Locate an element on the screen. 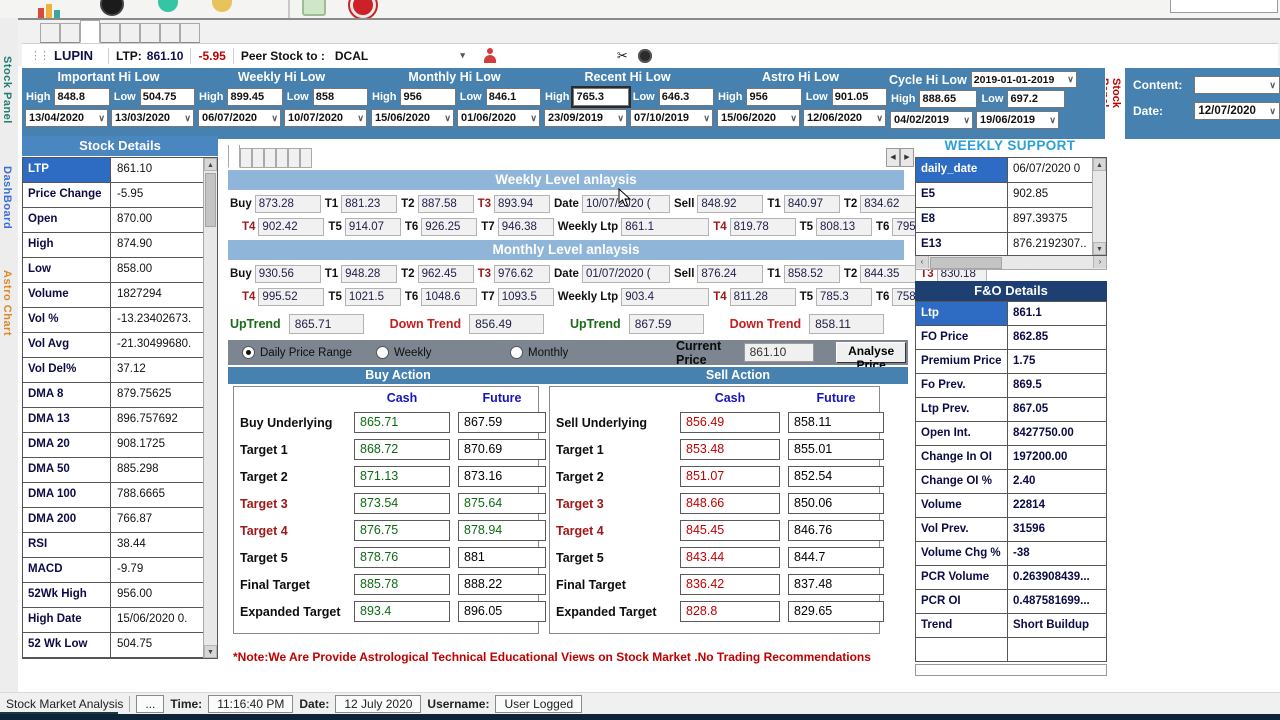  cash-value-input: 873.54 is located at coordinates (402, 503).